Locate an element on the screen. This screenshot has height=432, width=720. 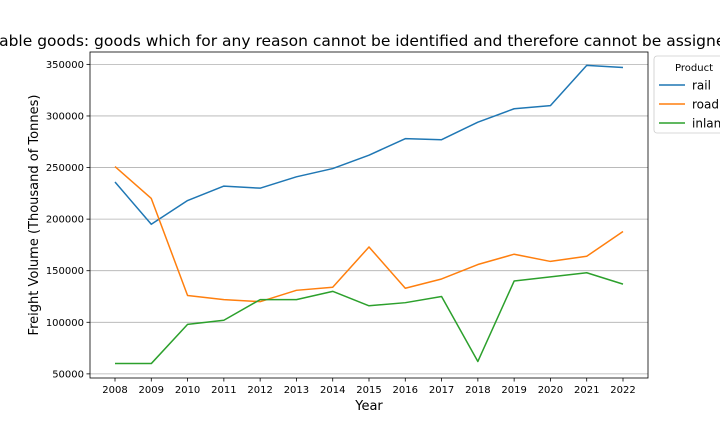
y-tick-label: 350000 is located at coordinates (65, 65).